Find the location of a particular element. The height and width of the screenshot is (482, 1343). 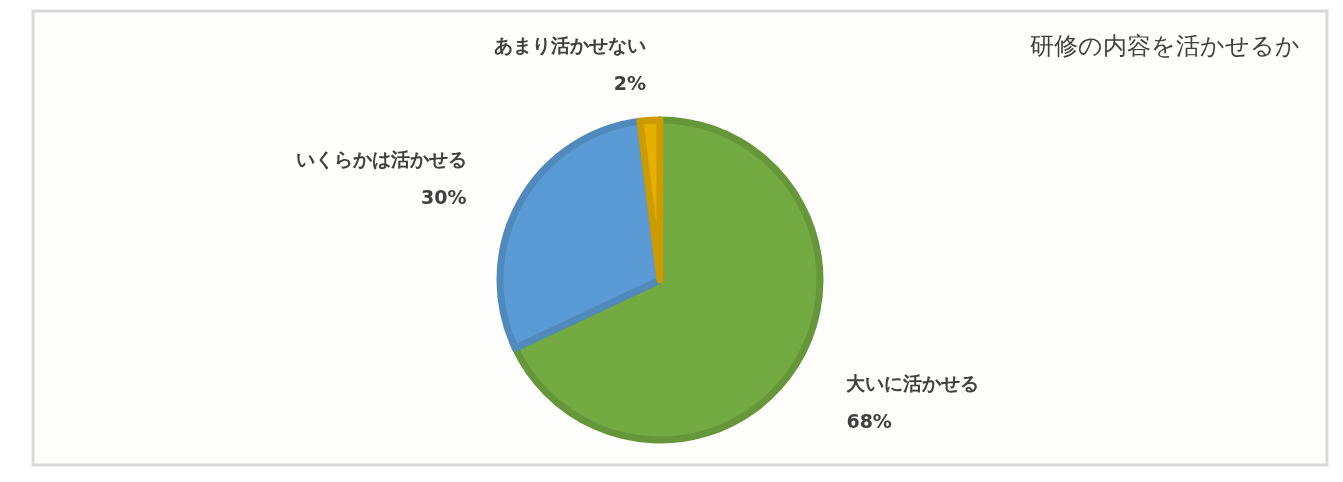

text: 研修の内容を活かせるか is located at coordinates (1165, 46).